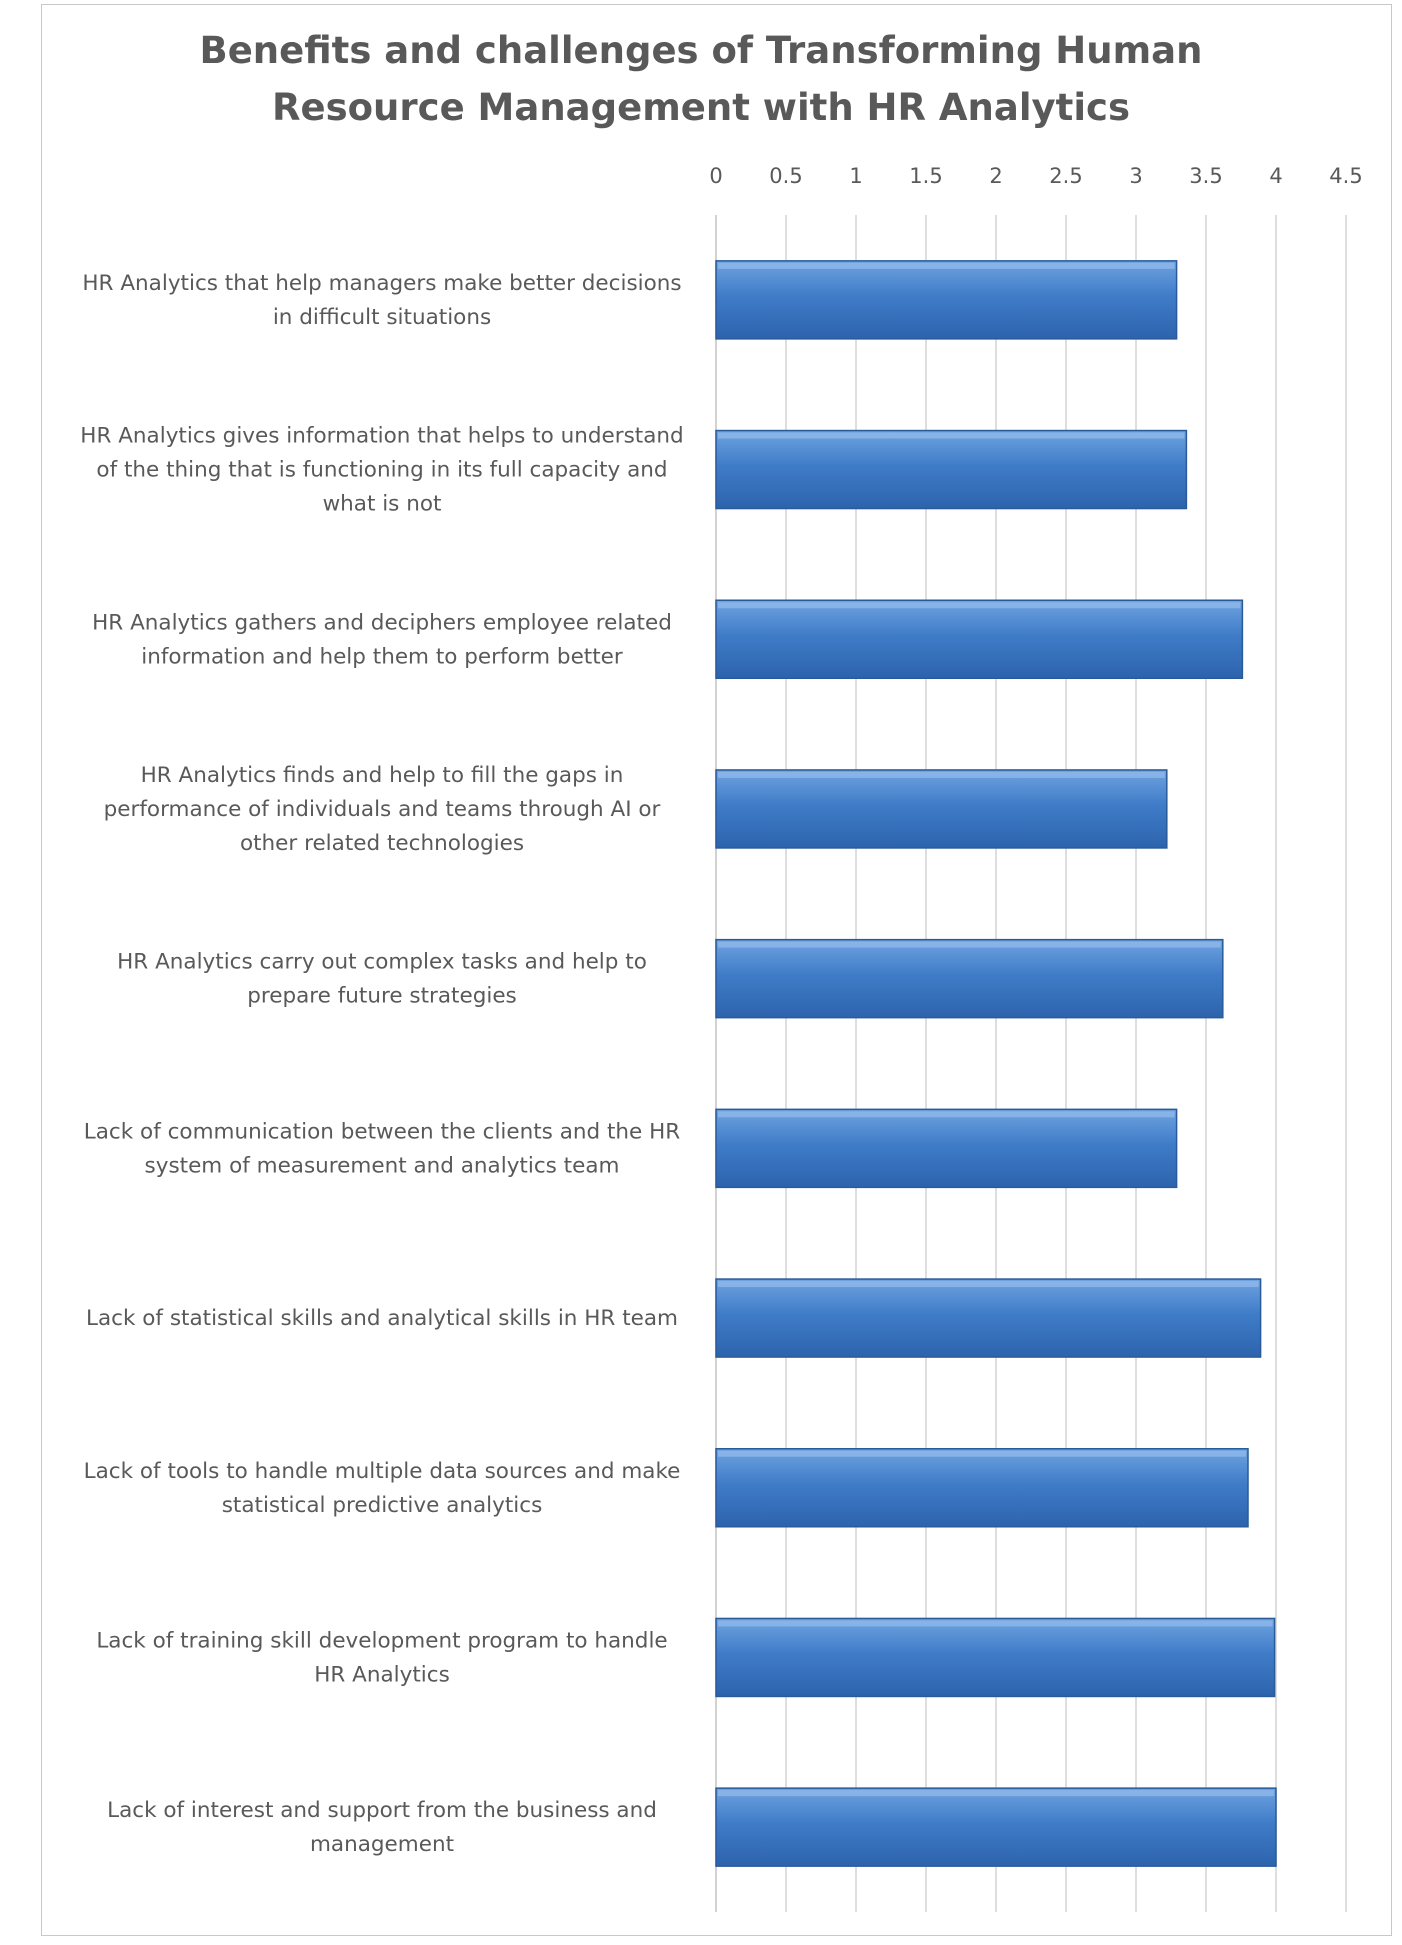  What do you see at coordinates (1135, 176) in the screenshot?
I see `x-tick-label: 3` at bounding box center [1135, 176].